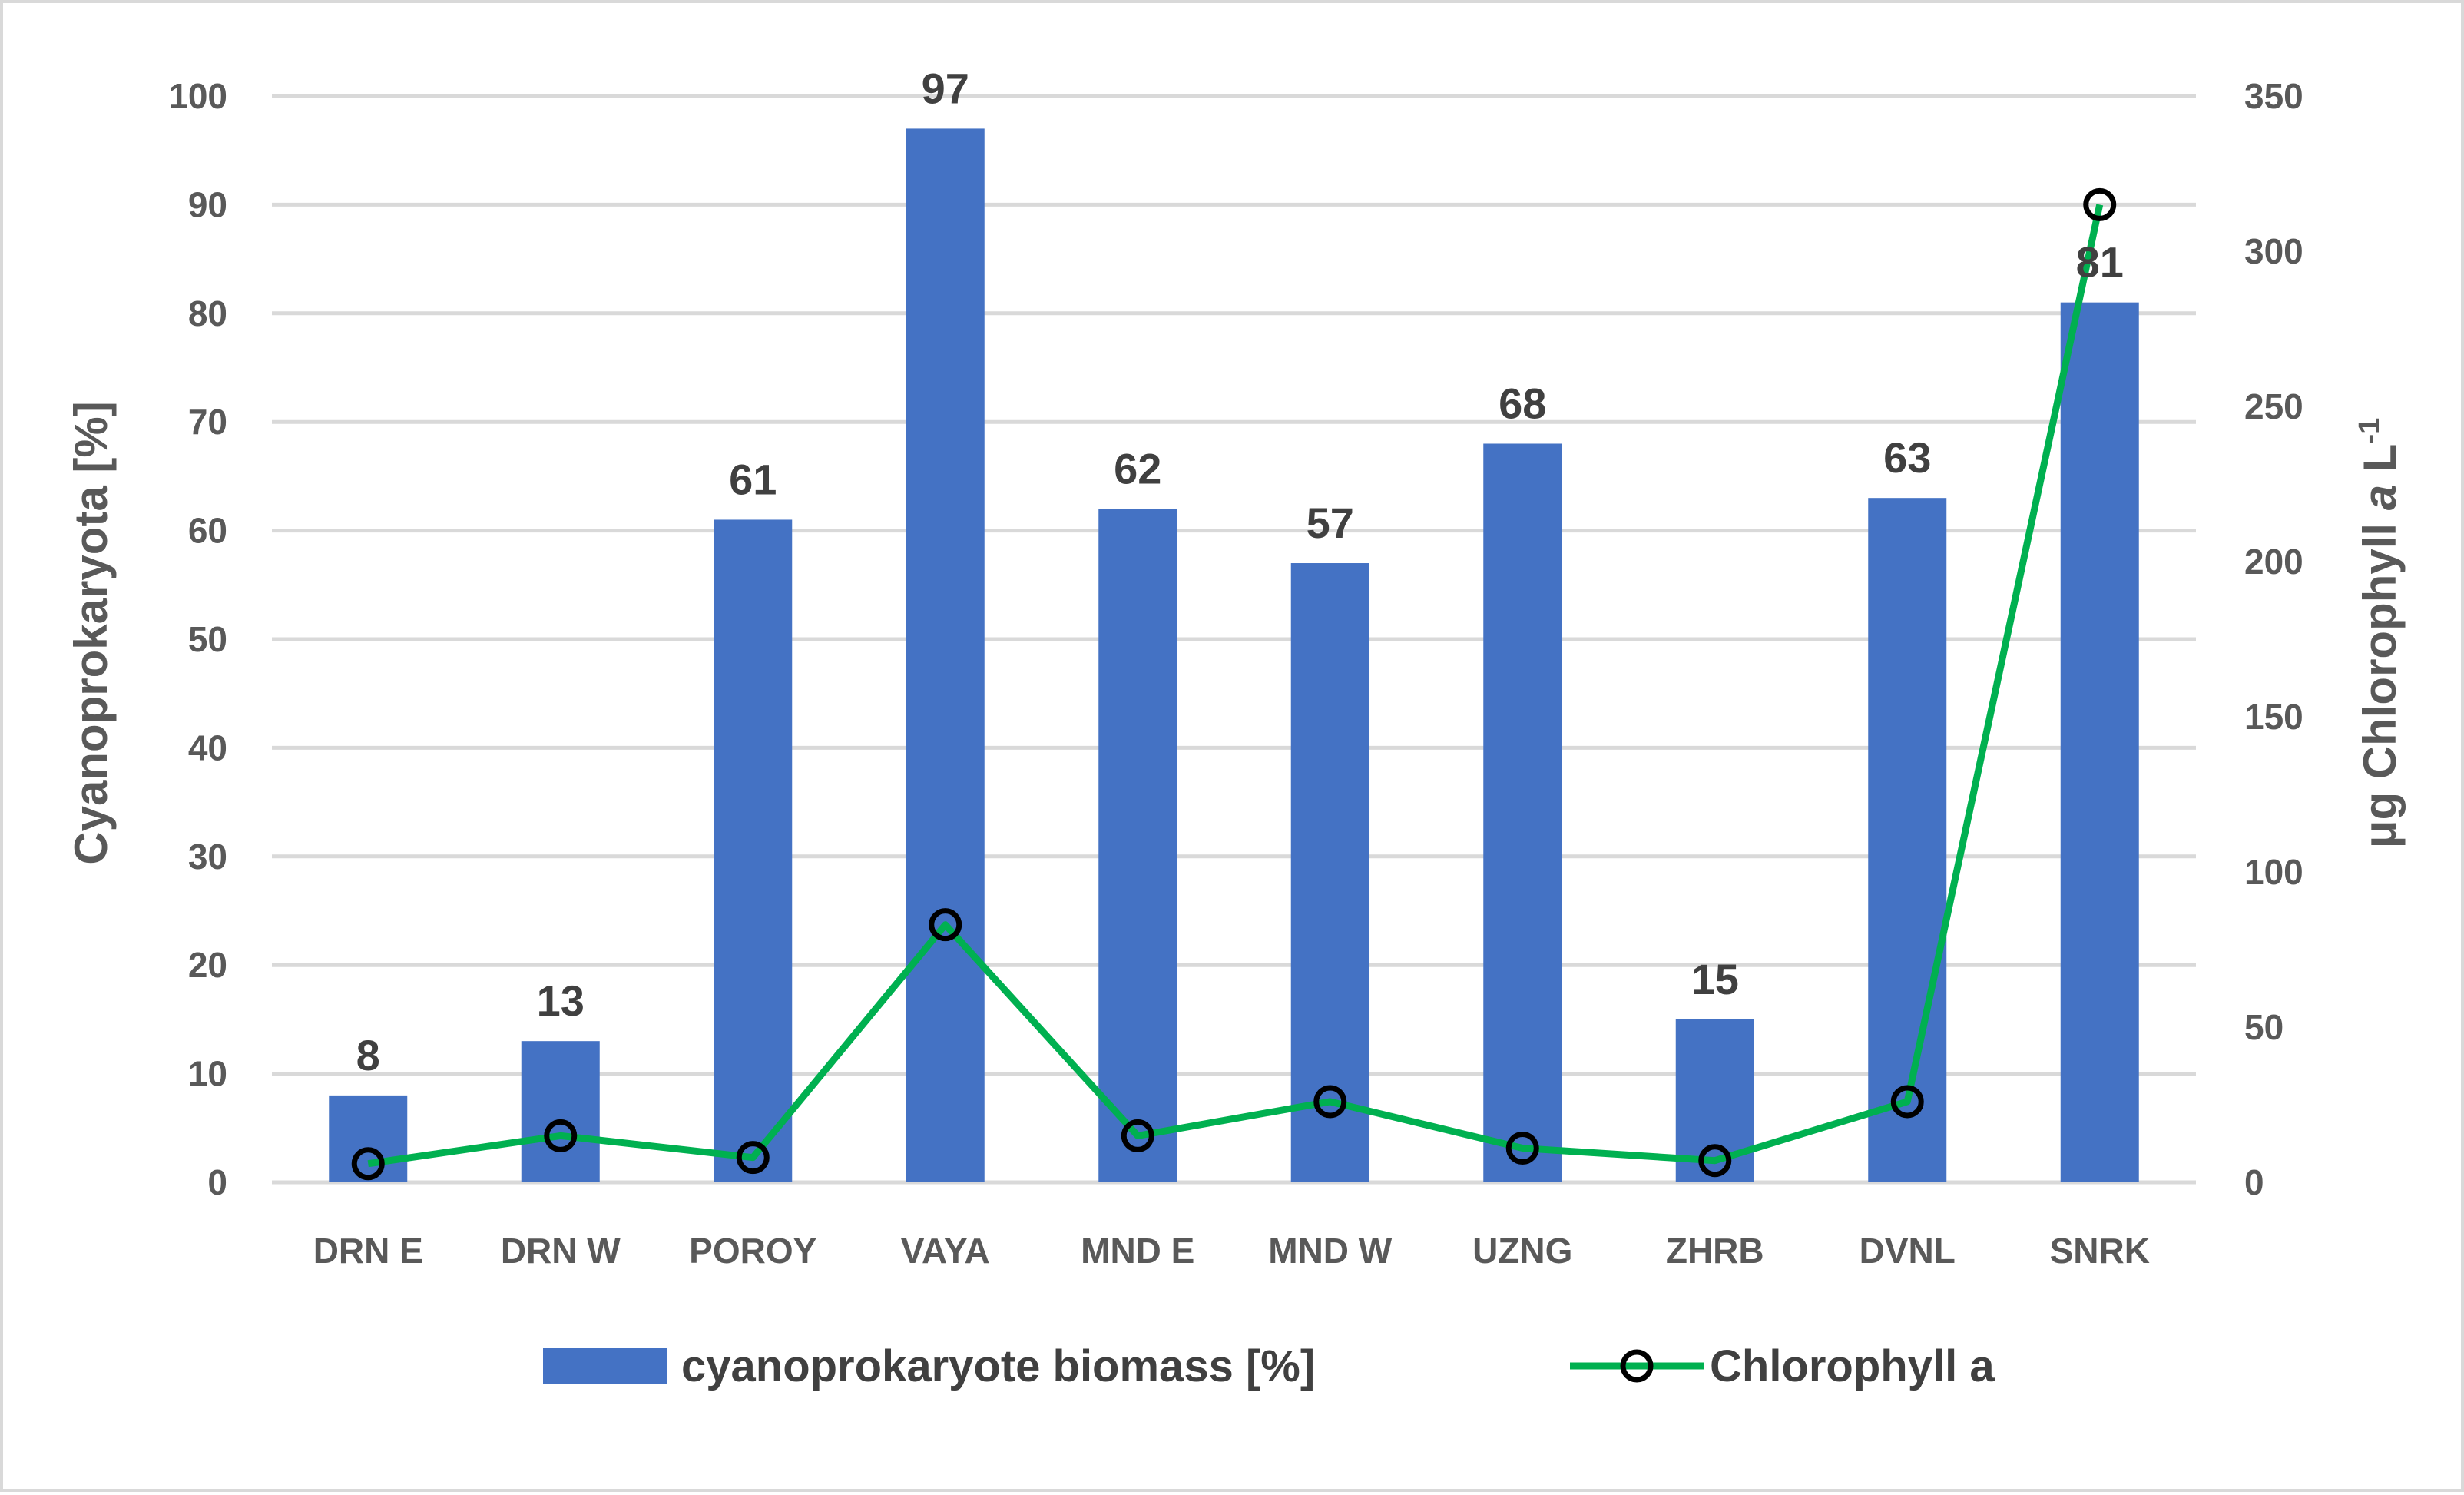  What do you see at coordinates (753, 850) in the screenshot?
I see `bar-poroy` at bounding box center [753, 850].